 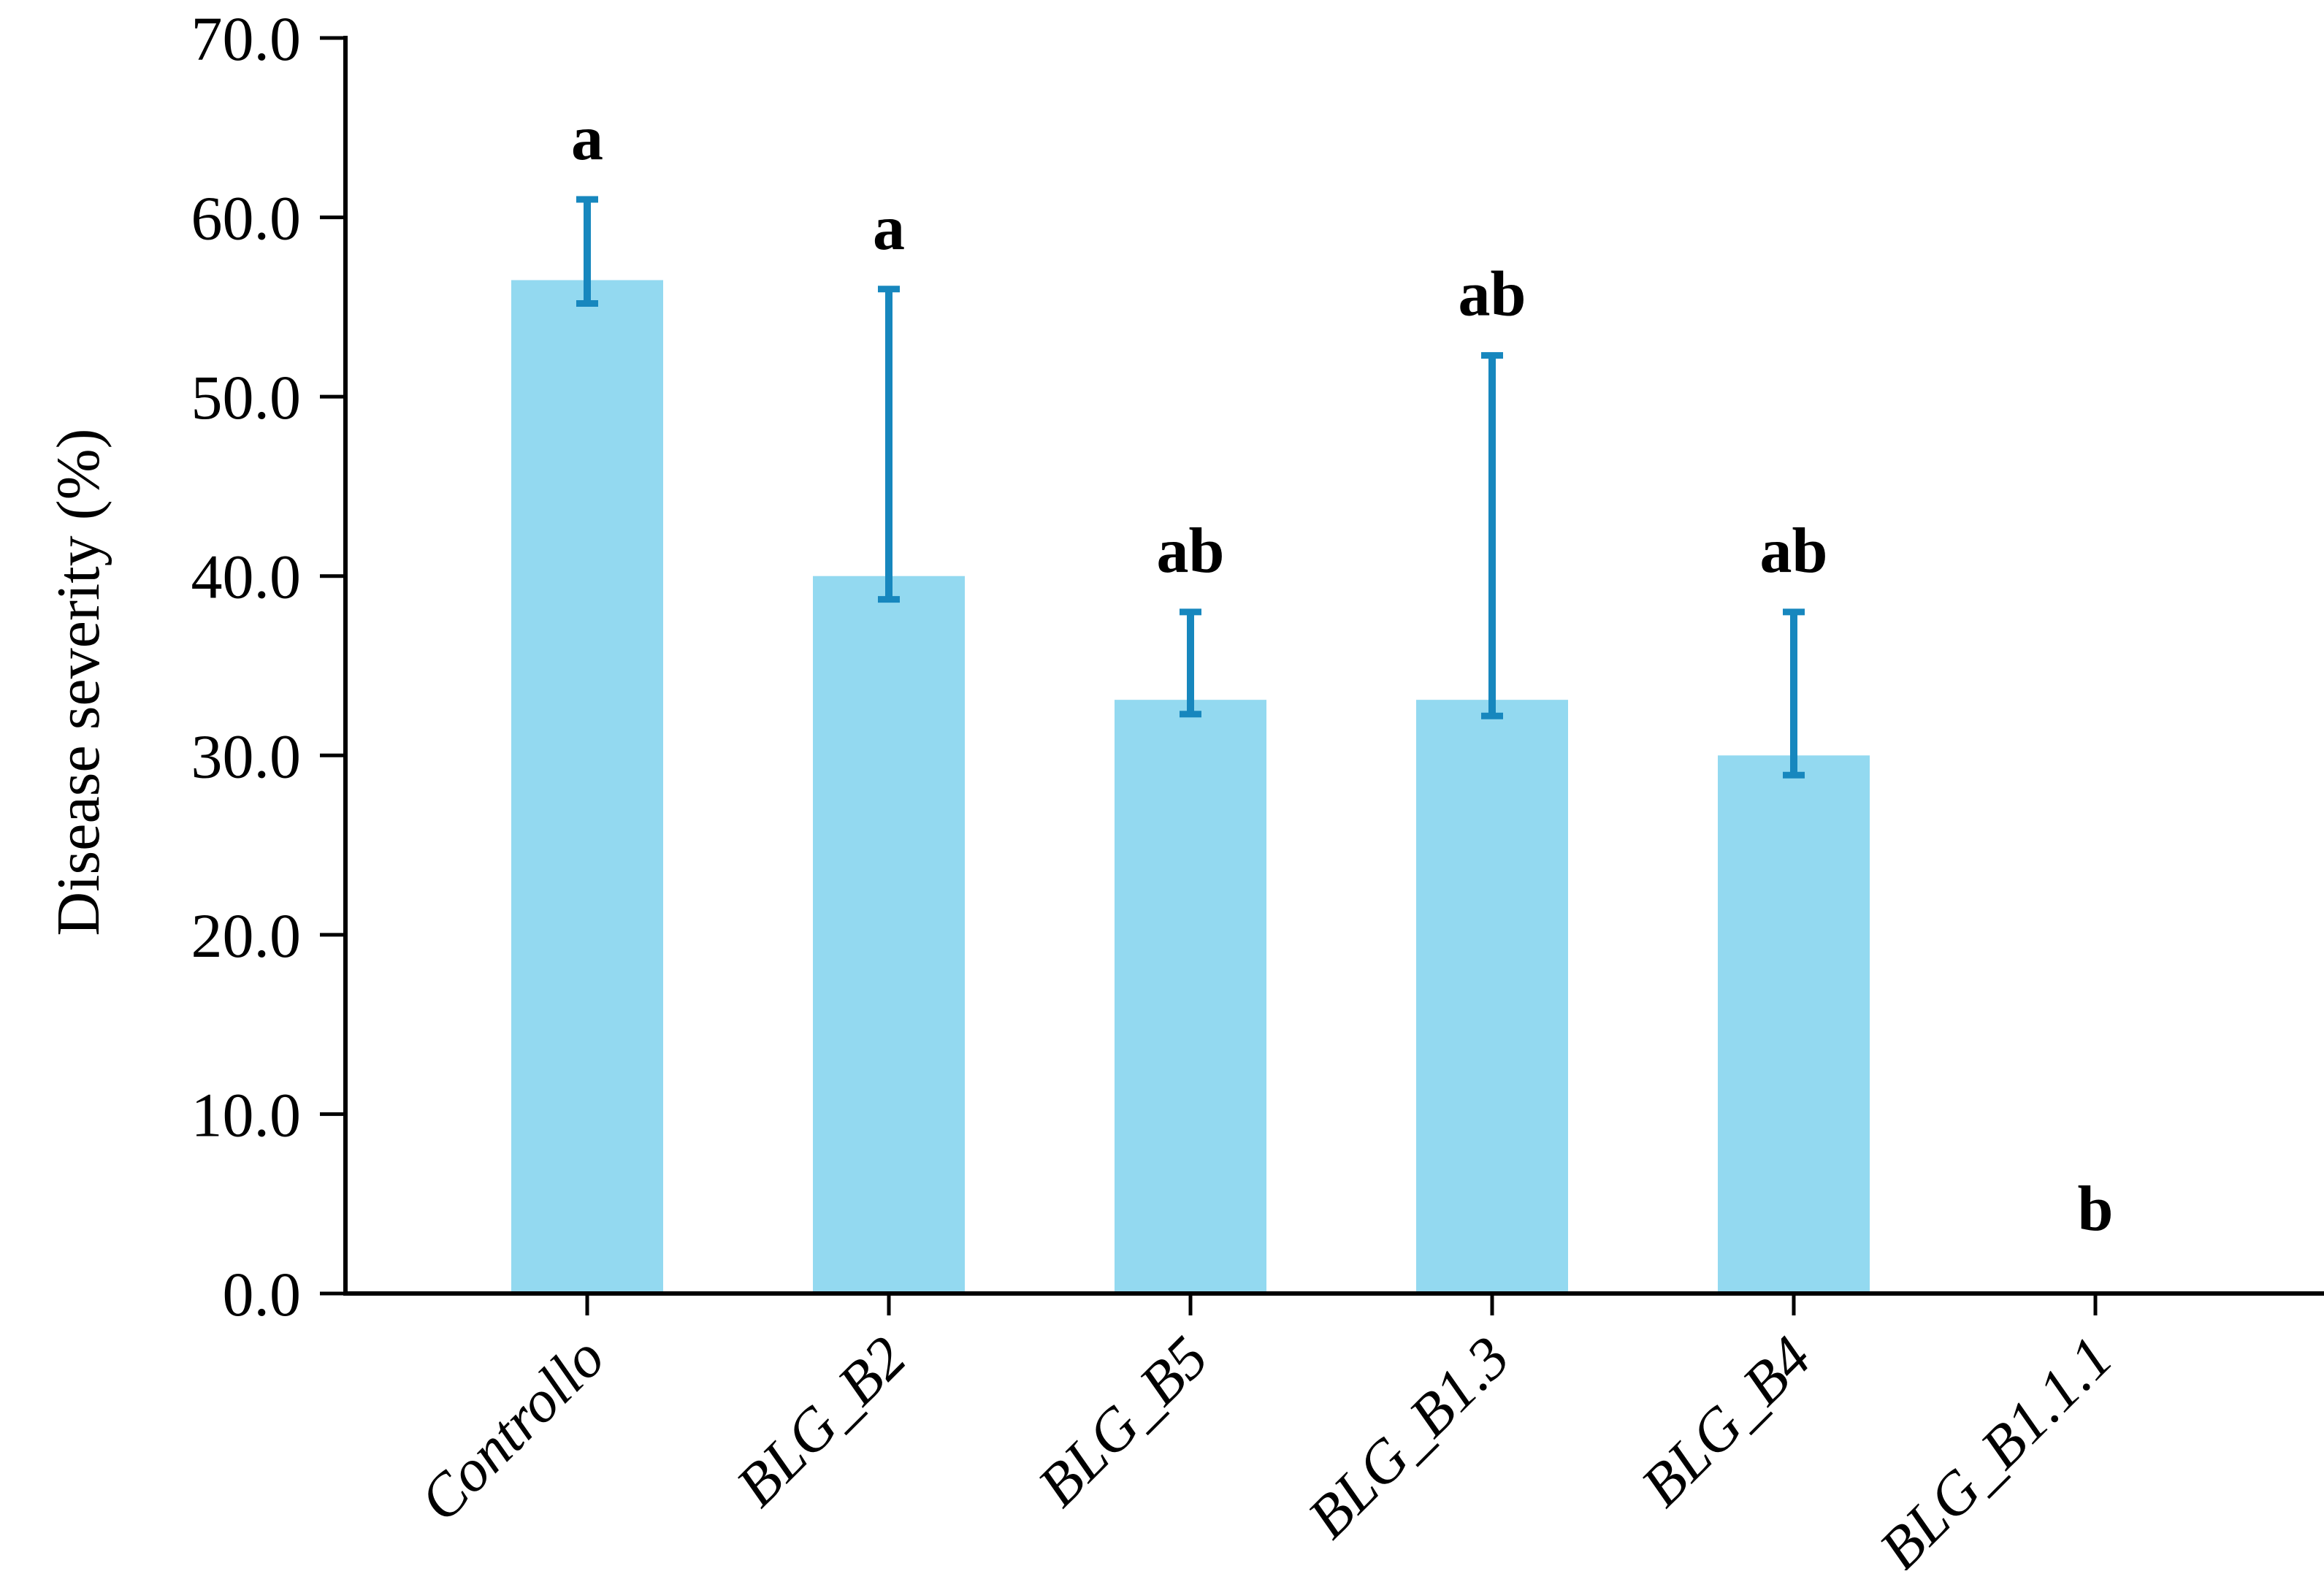 I want to click on x-category-label-controllo: Controllo, so click(x=512, y=1429).